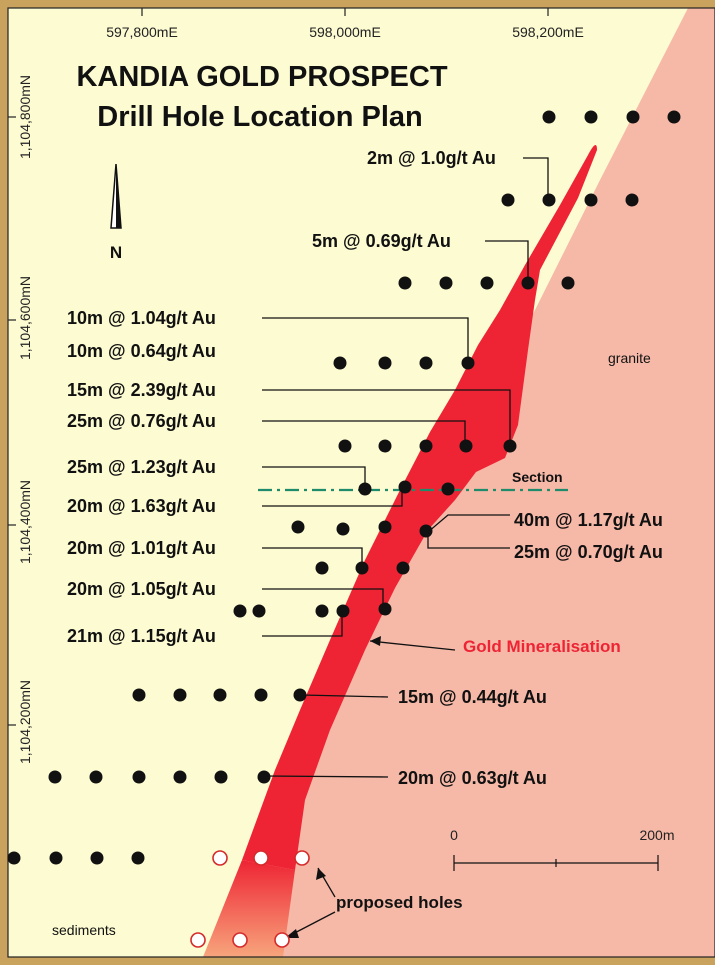  Describe the element at coordinates (141, 636) in the screenshot. I see `intercept-label: 21m @ 1.15g/t Au` at that location.